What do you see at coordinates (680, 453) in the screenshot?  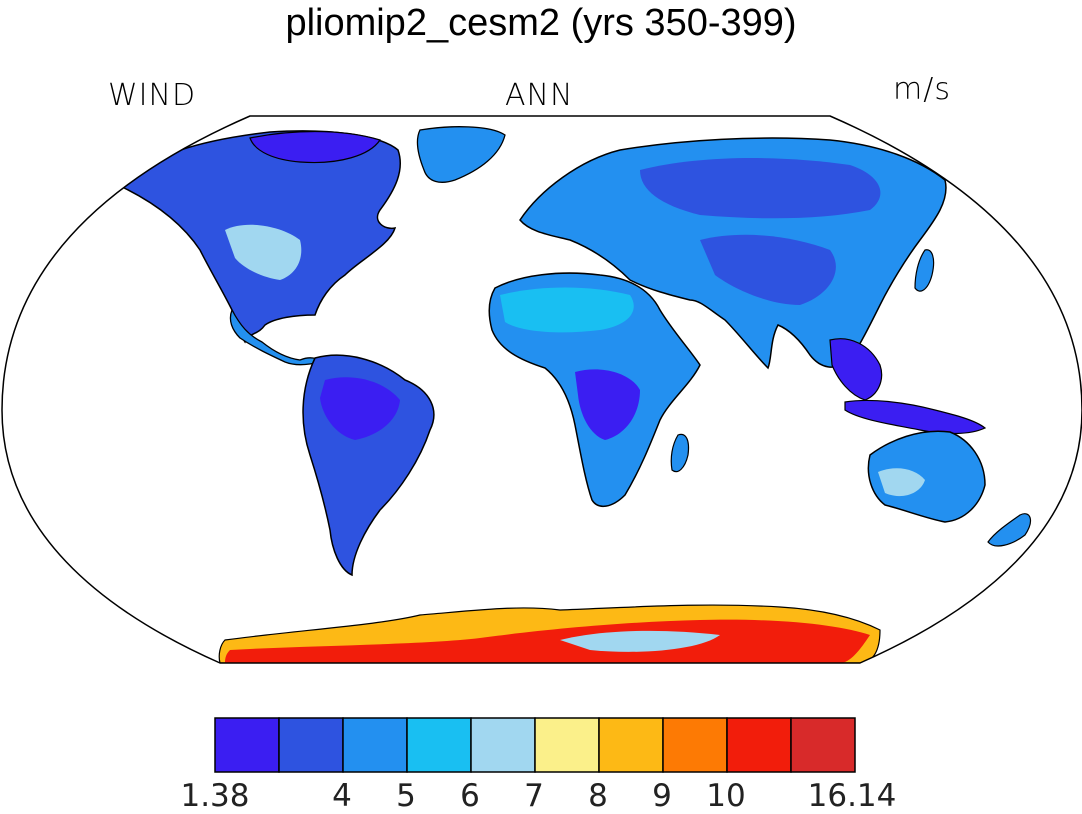 I see `madagascar` at bounding box center [680, 453].